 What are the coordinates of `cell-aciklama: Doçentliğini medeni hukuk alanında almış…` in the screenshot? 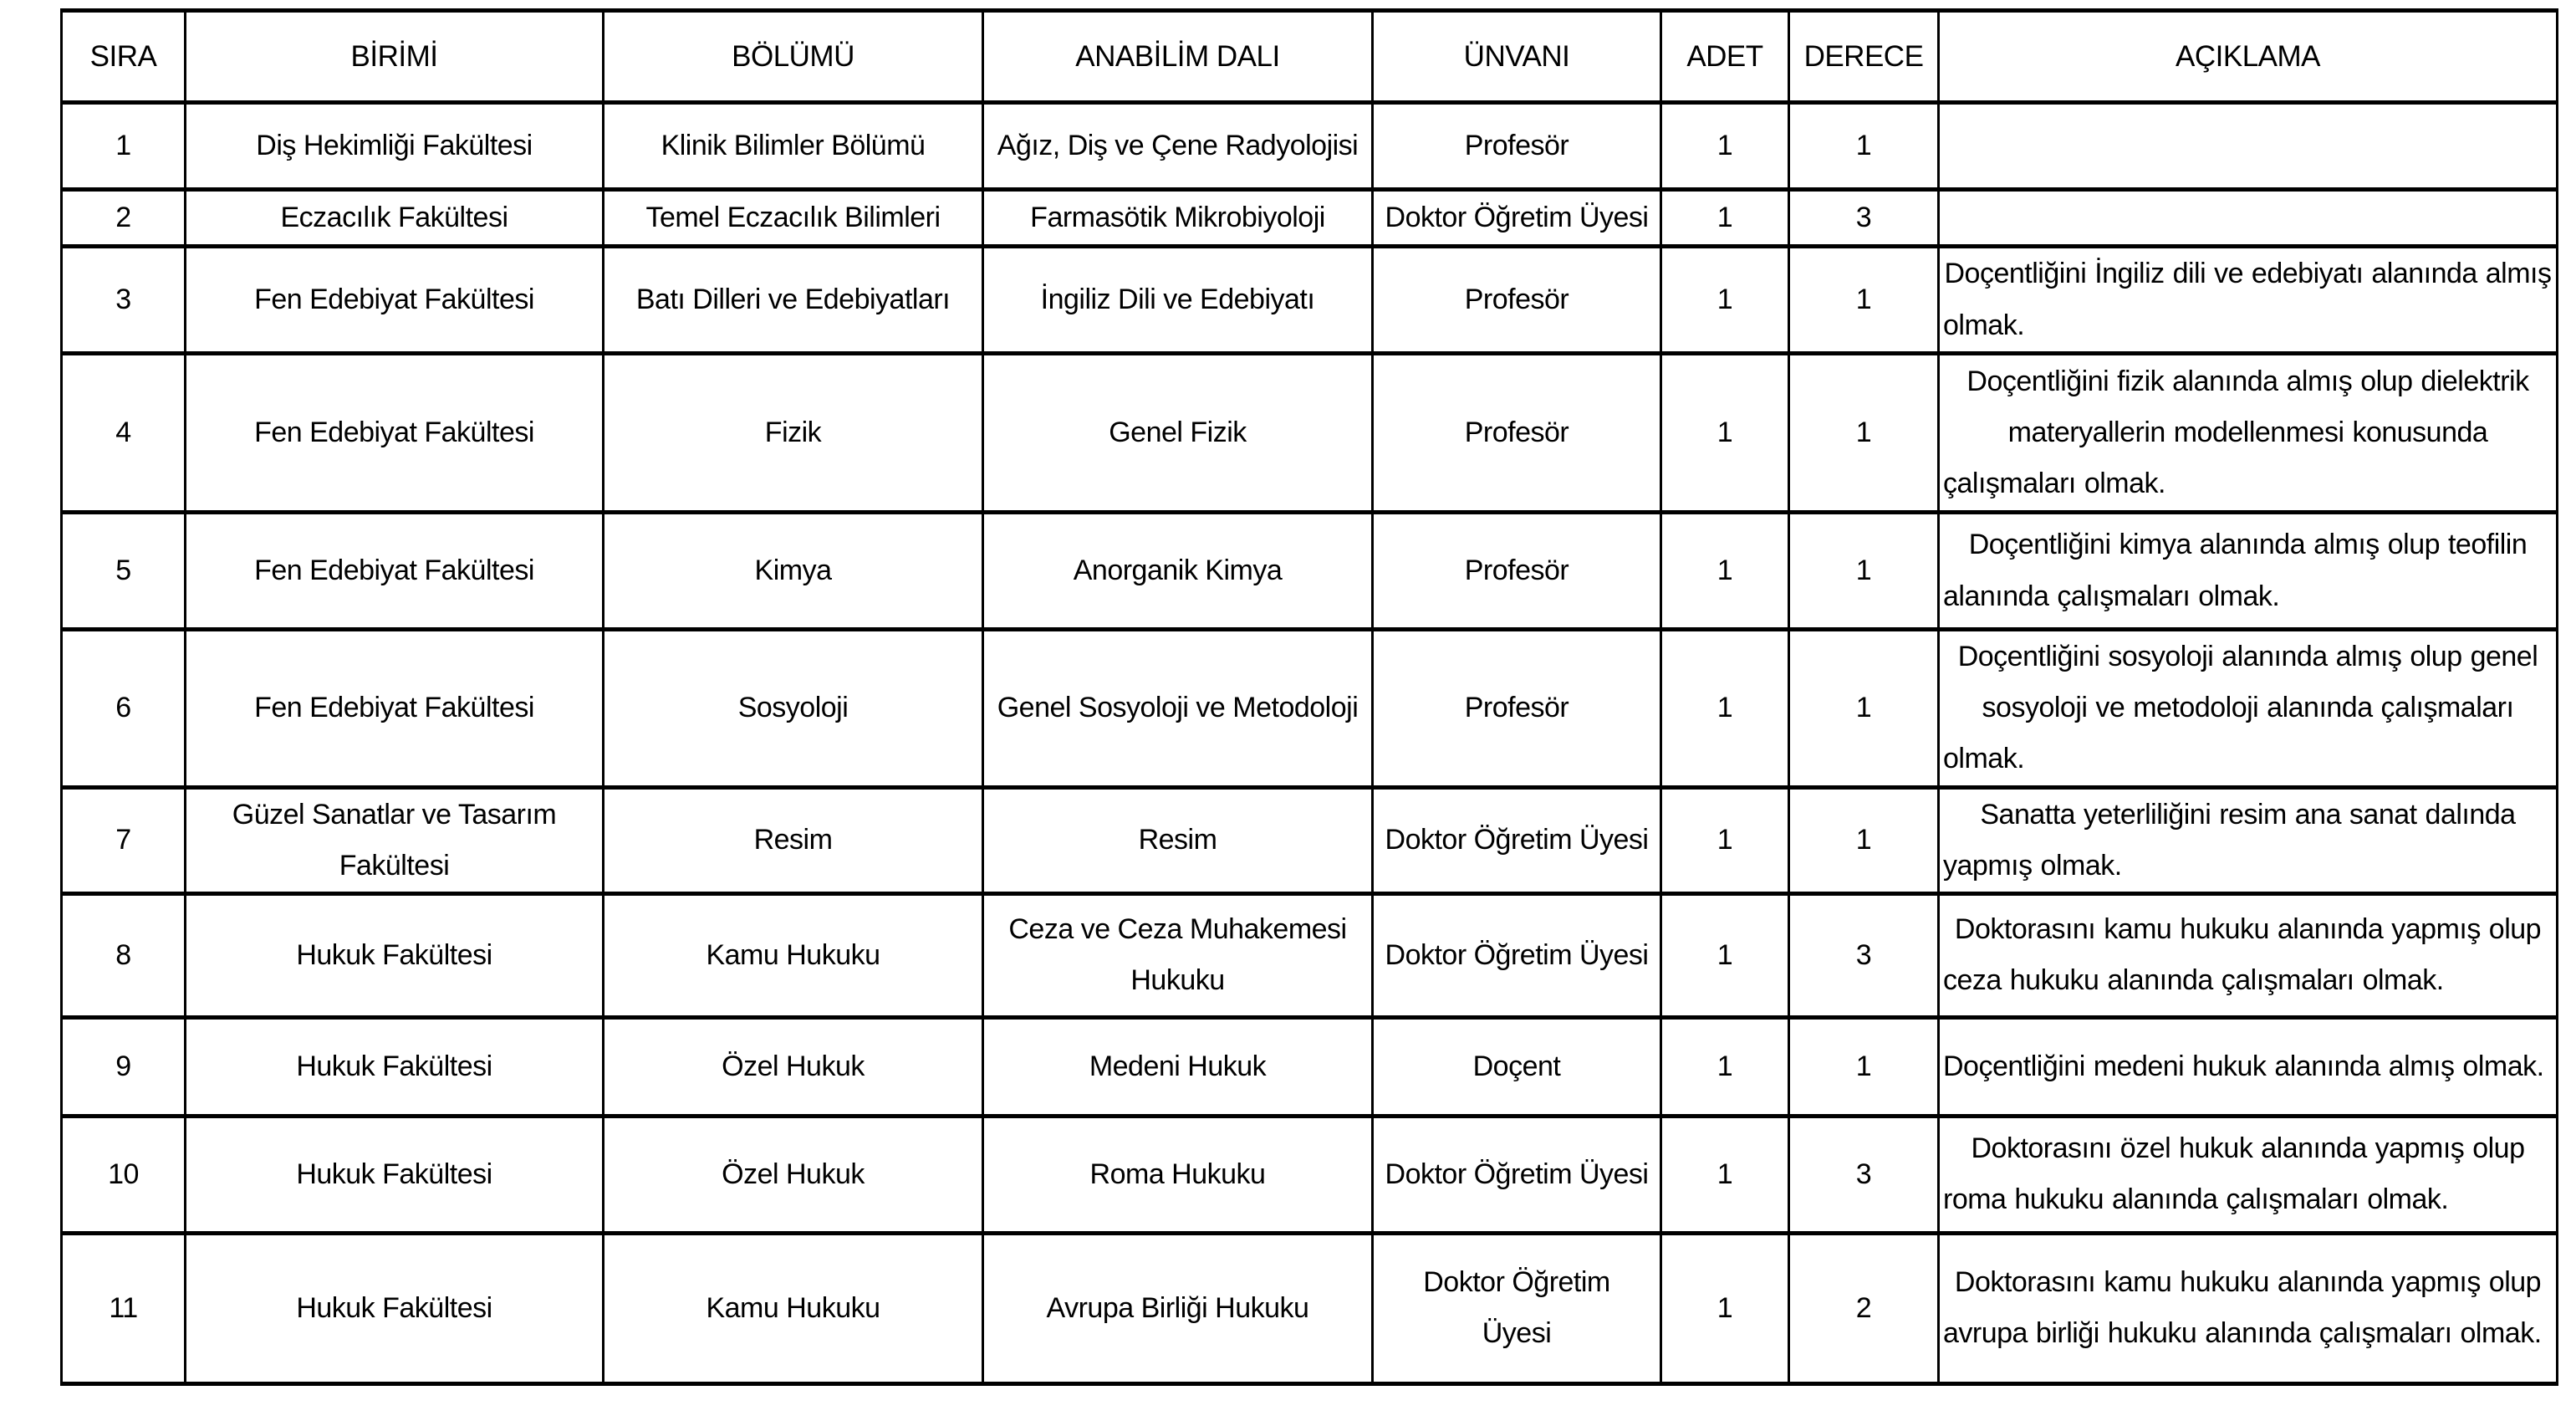 It's located at (2247, 1066).